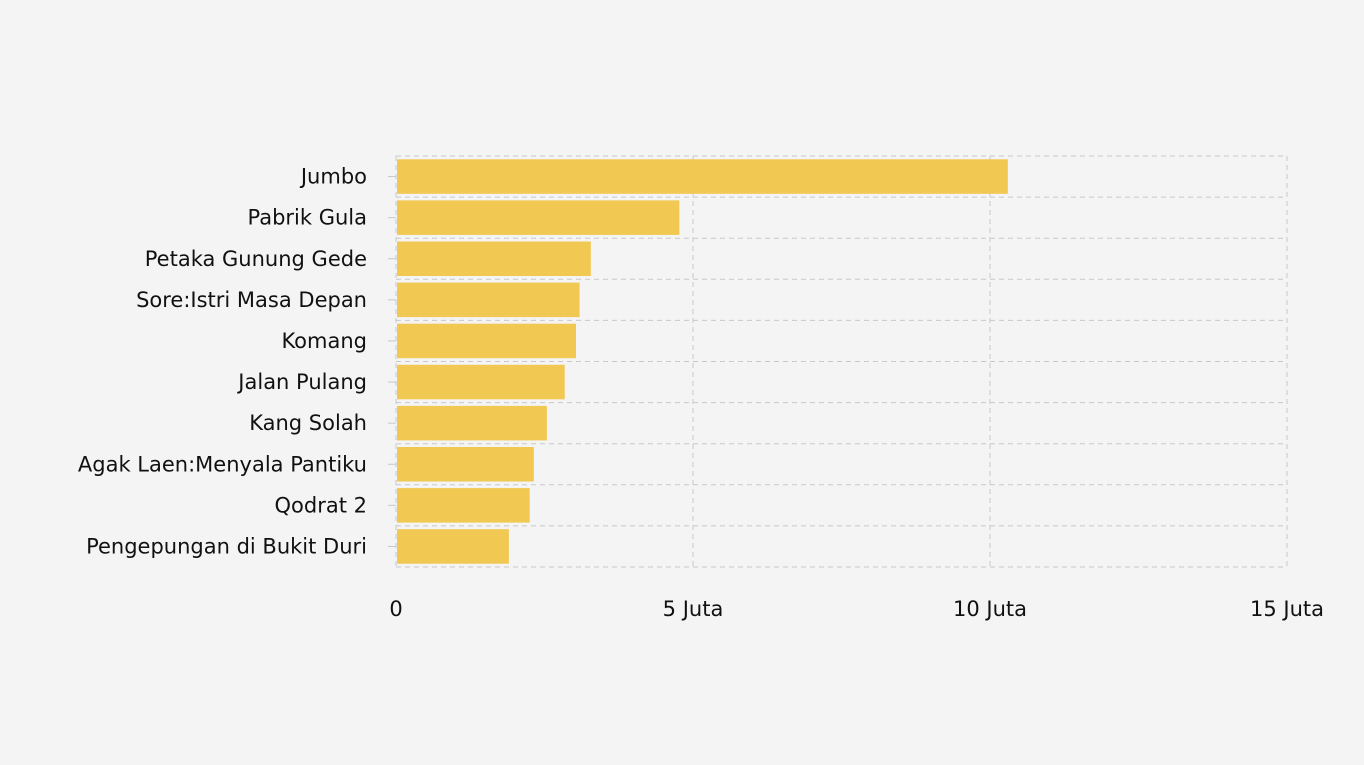 The width and height of the screenshot is (1364, 765). Describe the element at coordinates (1287, 609) in the screenshot. I see `x-tick-label: 15 Juta` at that location.